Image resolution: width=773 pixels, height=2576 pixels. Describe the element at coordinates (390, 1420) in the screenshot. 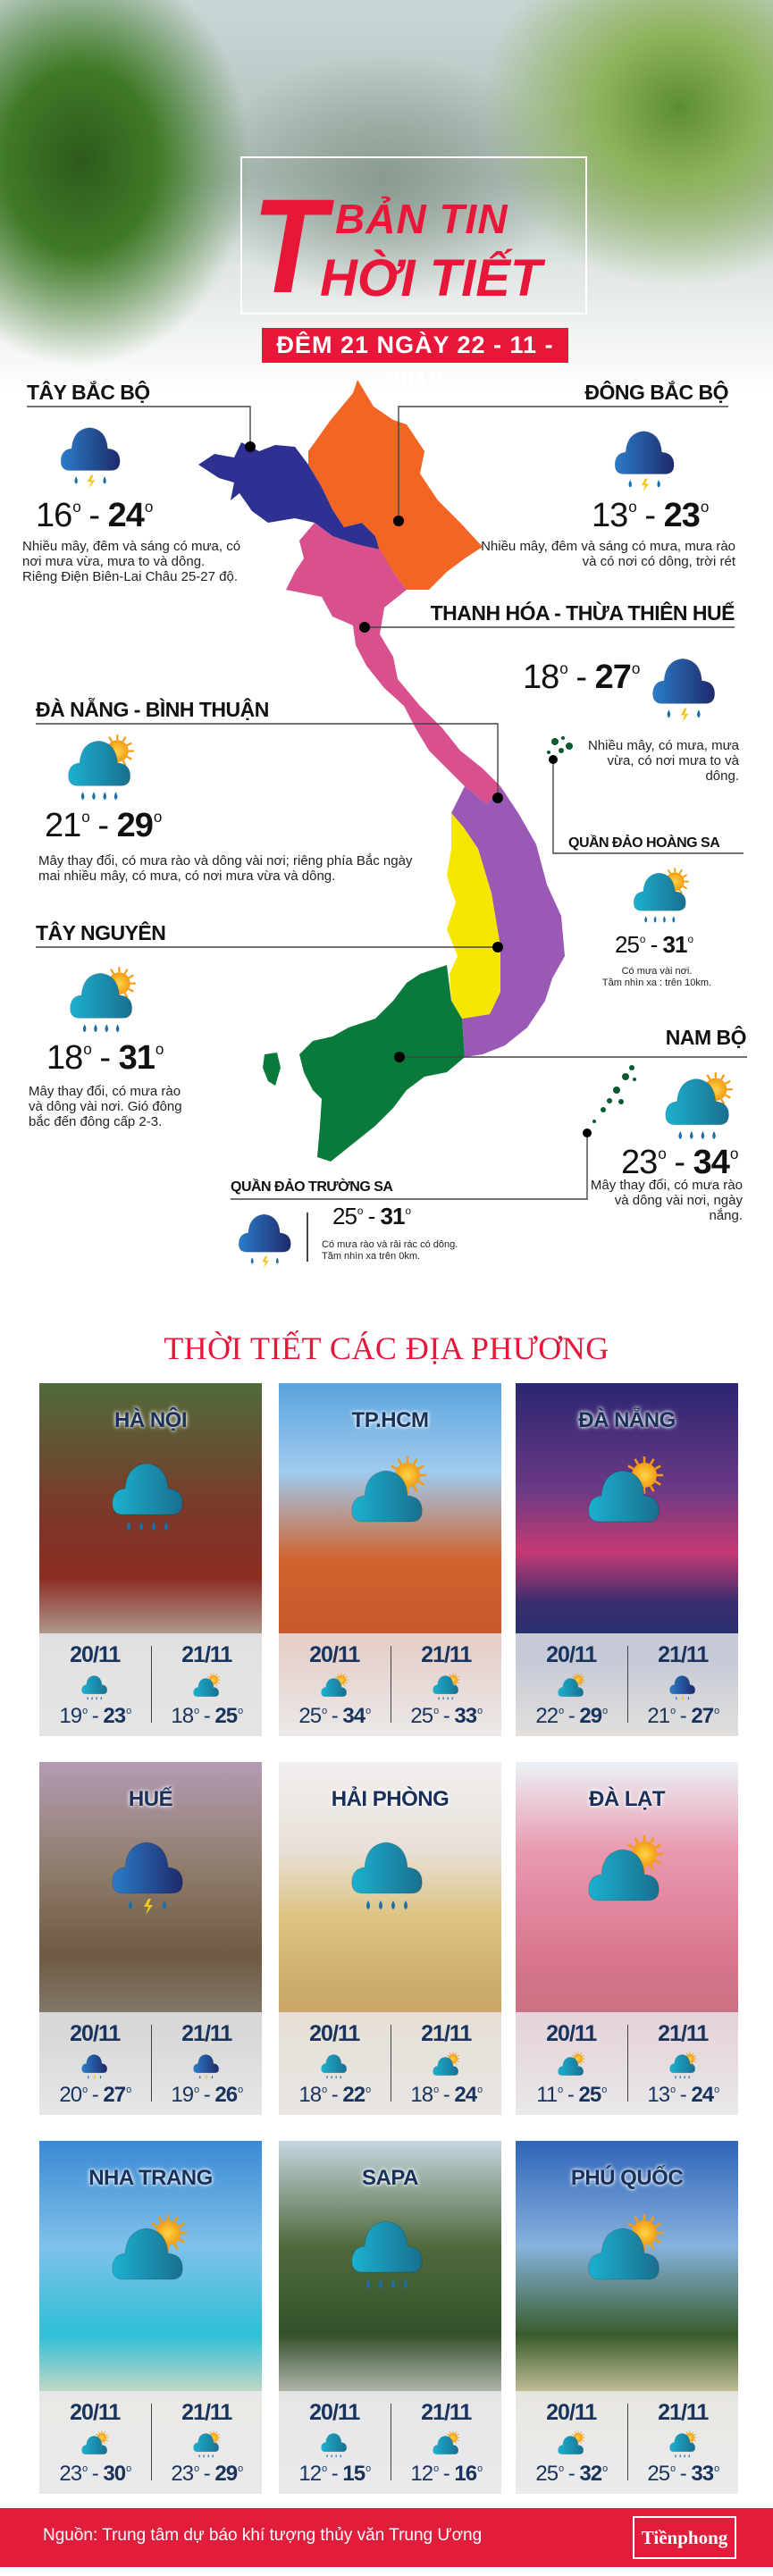

I see `city-name: TP.HCM` at that location.